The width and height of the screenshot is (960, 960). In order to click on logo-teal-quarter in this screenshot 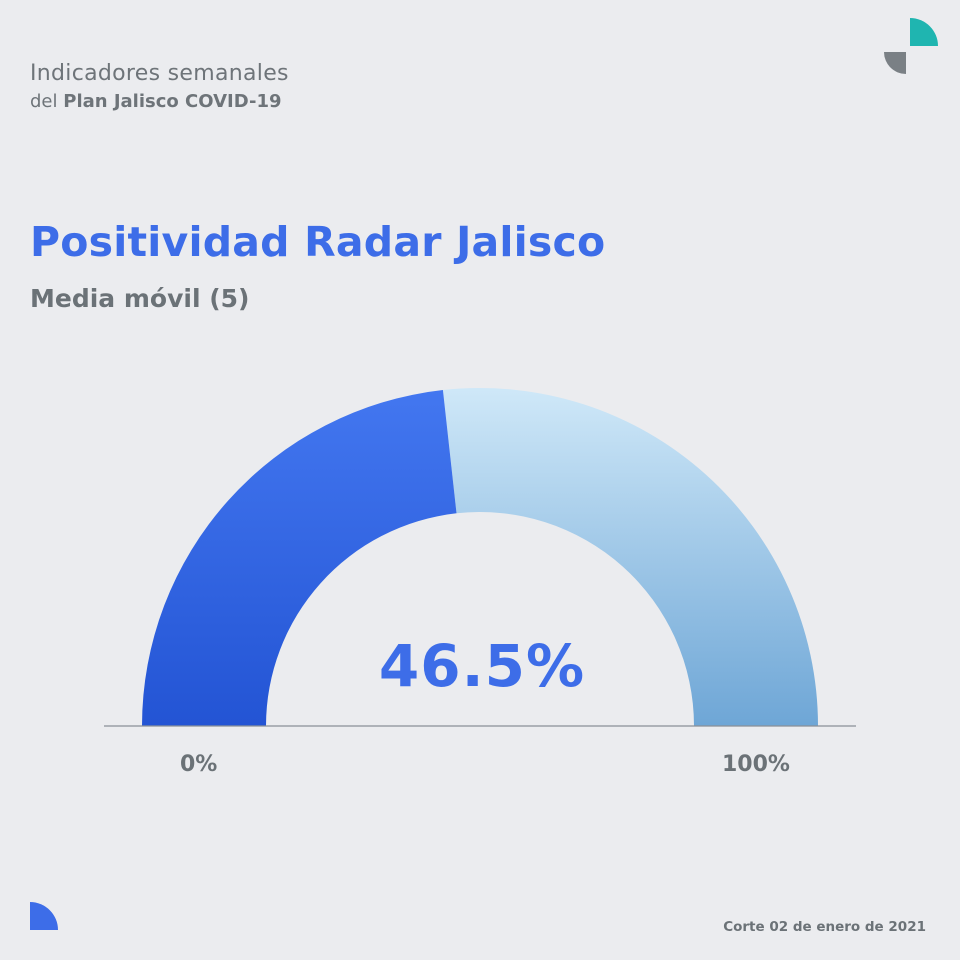, I will do `click(924, 32)`.